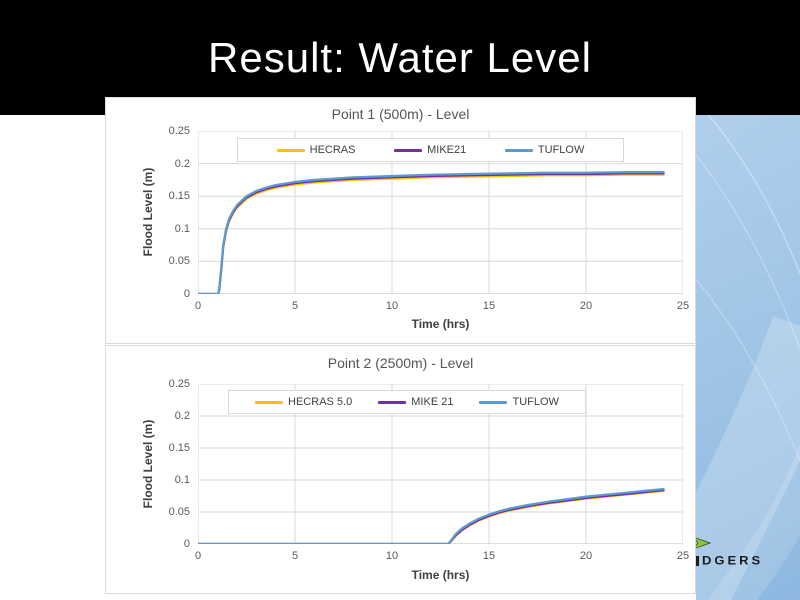 The image size is (800, 600). I want to click on chart-legend: HECRAS MIKE21 TUFLOW, so click(430, 150).